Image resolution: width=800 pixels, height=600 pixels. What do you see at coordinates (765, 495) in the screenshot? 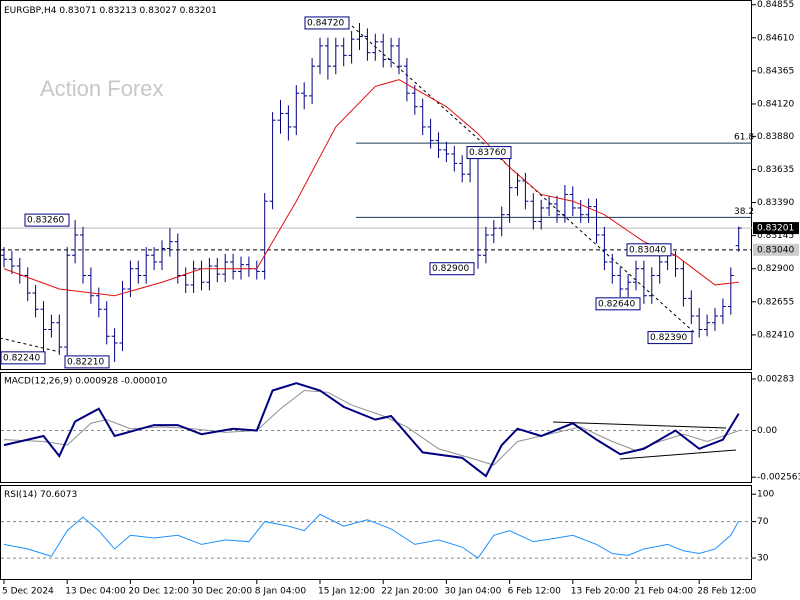
I see `y-tick-label: 100` at bounding box center [765, 495].